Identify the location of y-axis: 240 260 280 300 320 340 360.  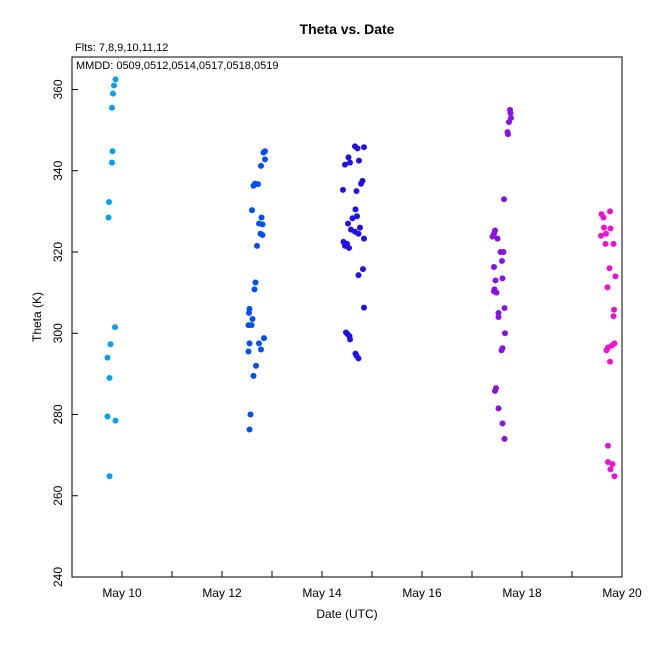
(64, 333).